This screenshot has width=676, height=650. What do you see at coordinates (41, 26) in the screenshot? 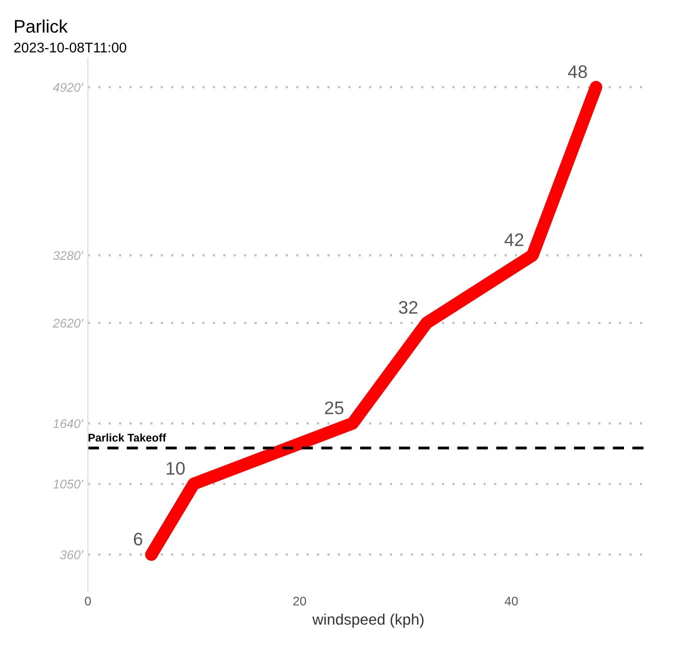
I see `chart-title: Parlick` at bounding box center [41, 26].